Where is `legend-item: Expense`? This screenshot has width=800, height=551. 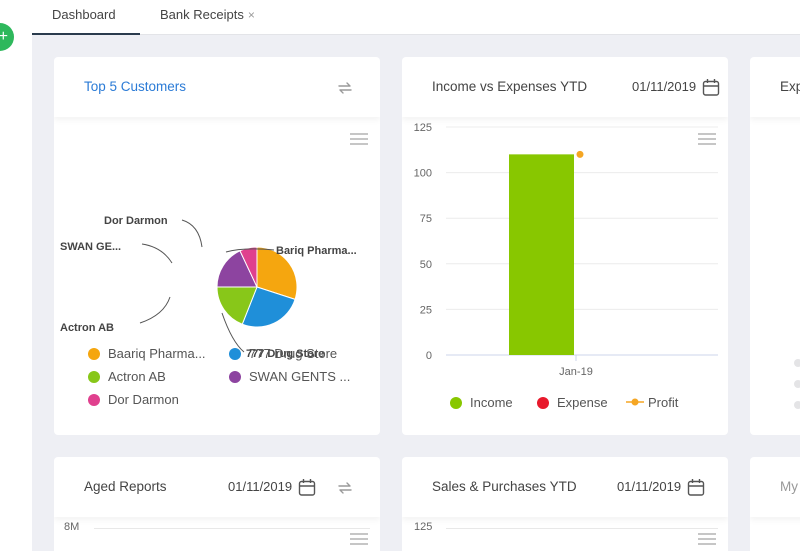
legend-item: Expense is located at coordinates (572, 402).